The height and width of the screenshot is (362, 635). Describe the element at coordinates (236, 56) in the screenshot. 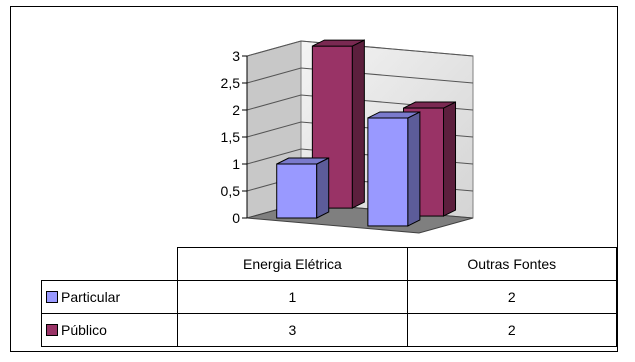

I see `y-tick-label: 3` at that location.